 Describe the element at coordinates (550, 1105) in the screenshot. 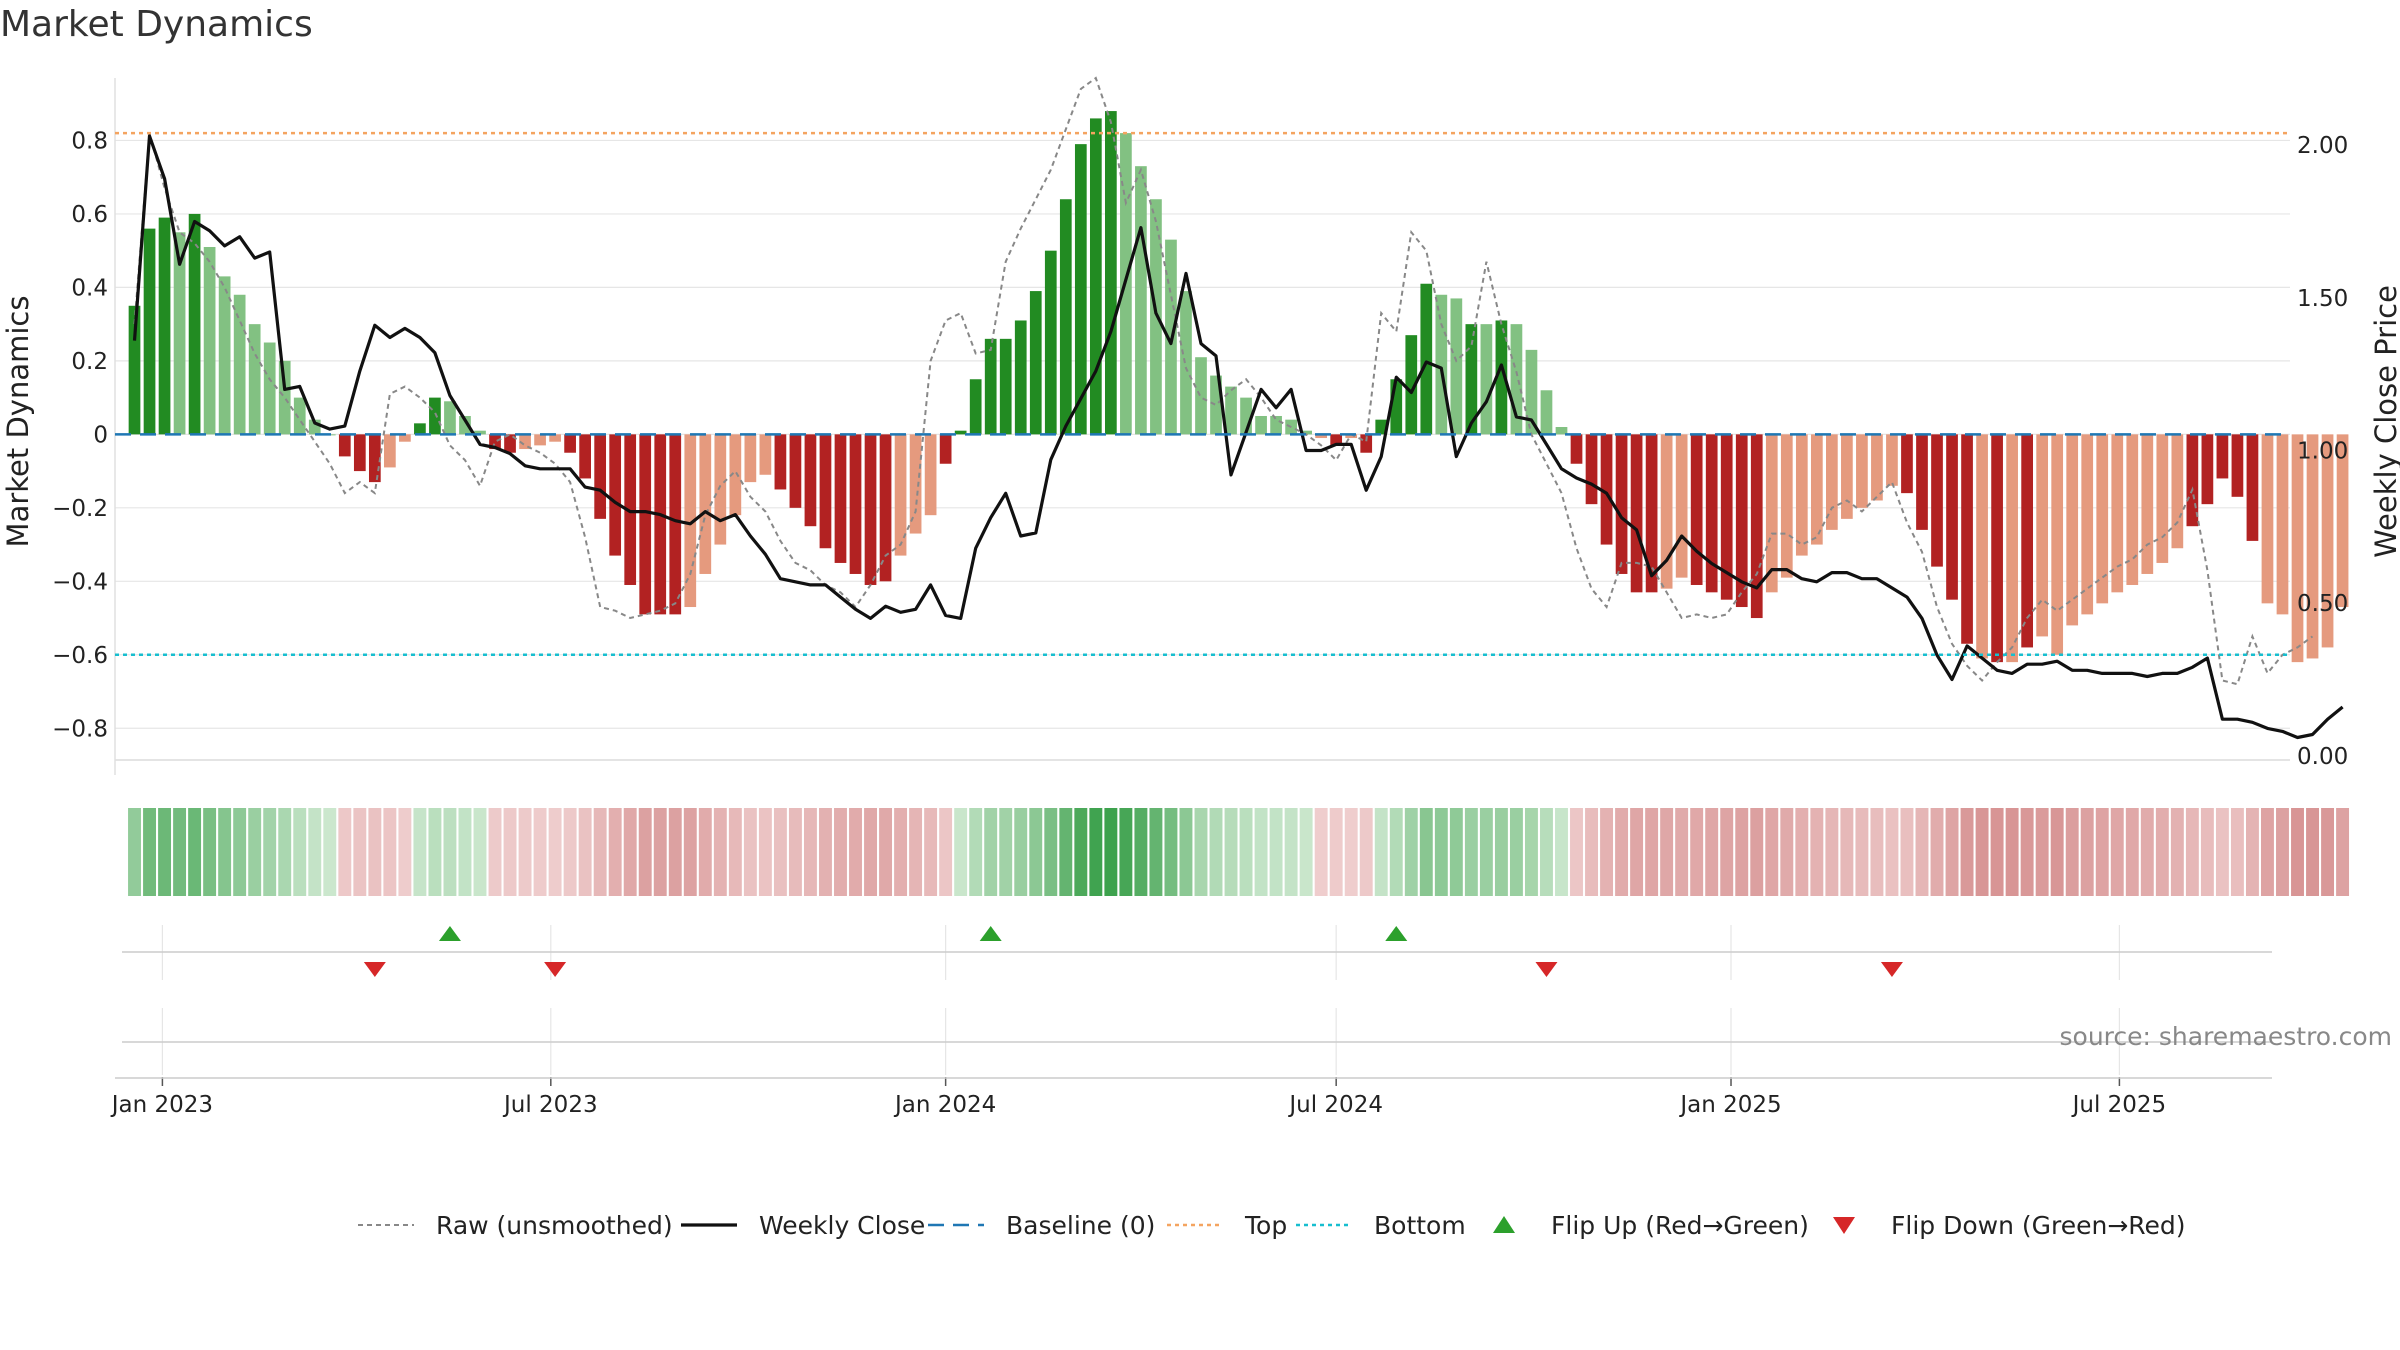

I see `x-tick-label: Jul 2023` at that location.